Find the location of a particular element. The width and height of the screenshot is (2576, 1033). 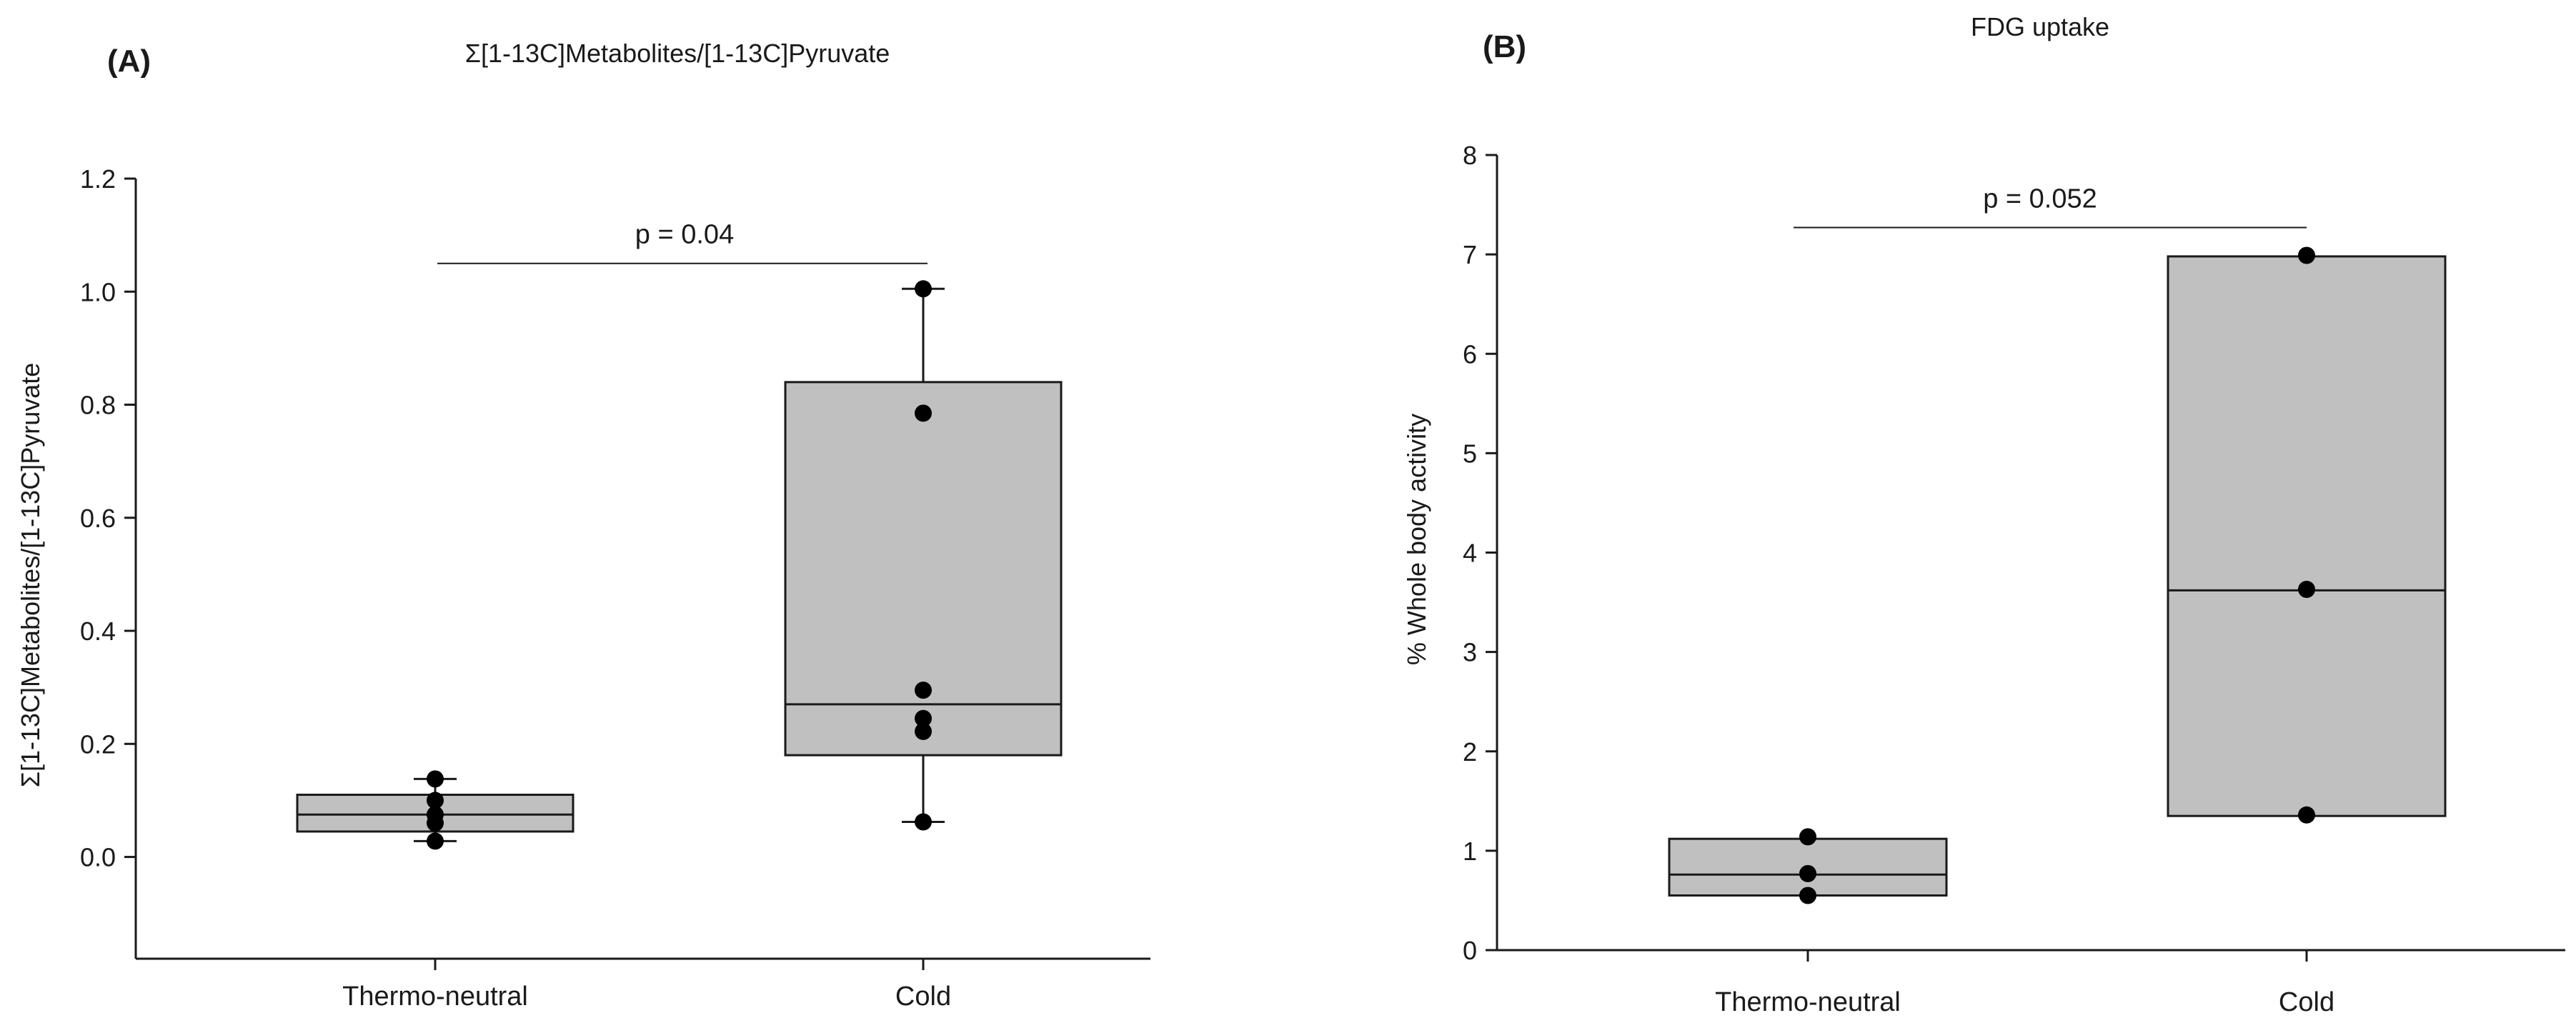

y-tick-label: 0.0 is located at coordinates (98, 857).